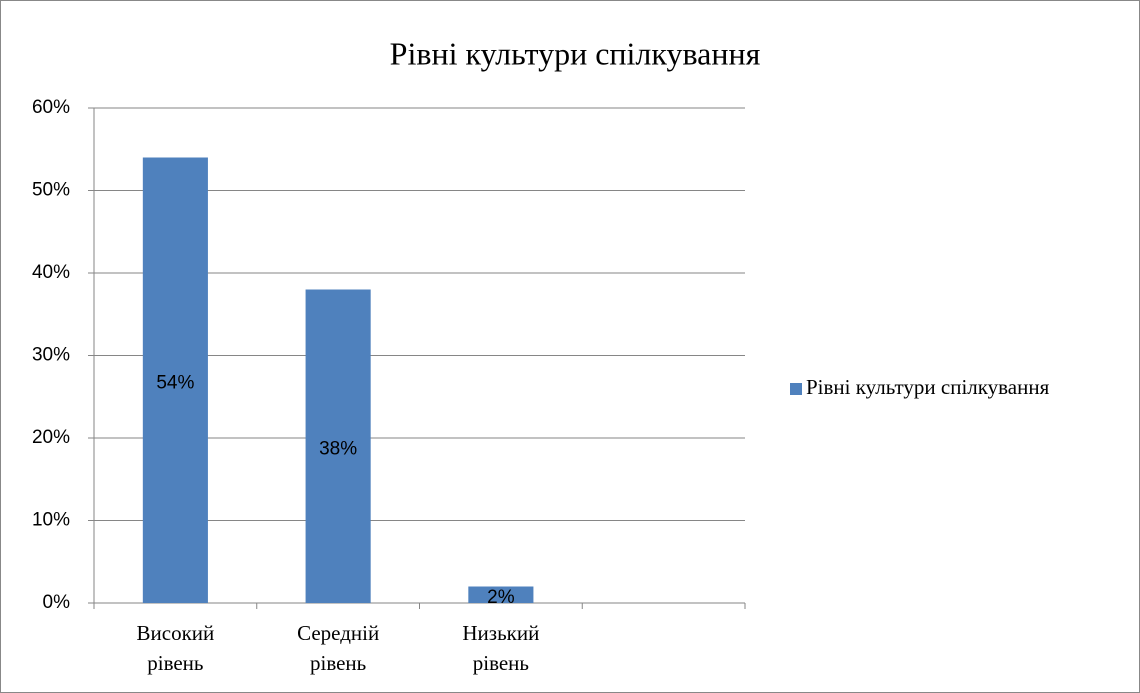 Image resolution: width=1140 pixels, height=693 pixels. I want to click on x-tick-label: Середній рівень, so click(338, 648).